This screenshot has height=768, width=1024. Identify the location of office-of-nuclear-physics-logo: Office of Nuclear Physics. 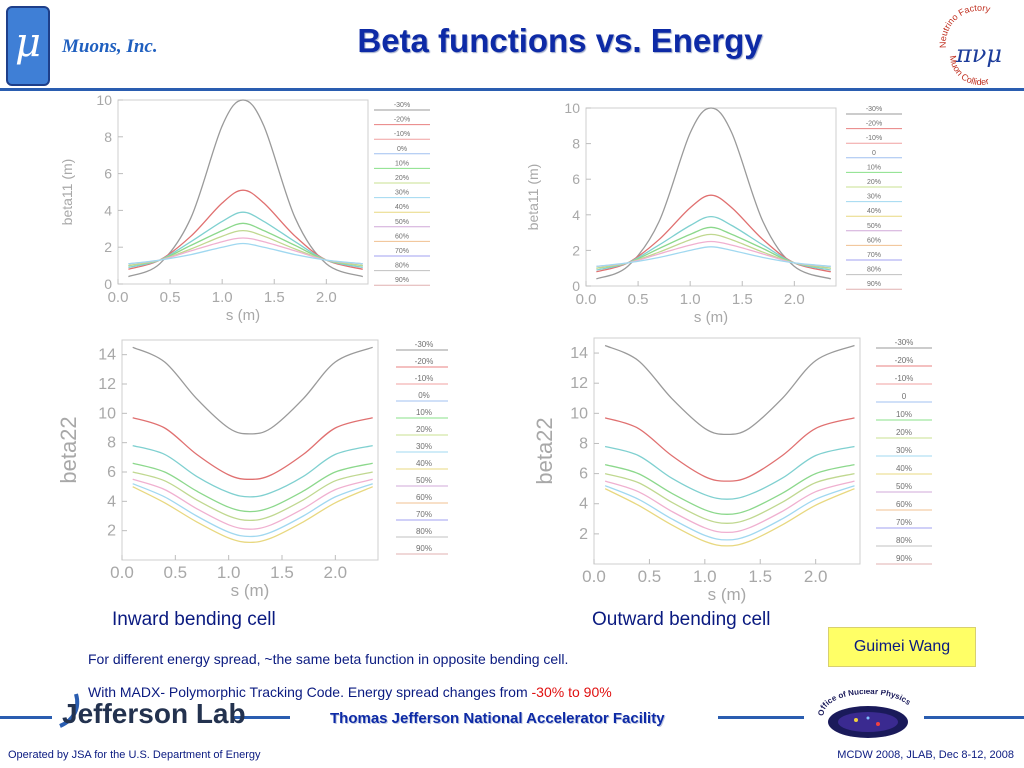
(865, 714).